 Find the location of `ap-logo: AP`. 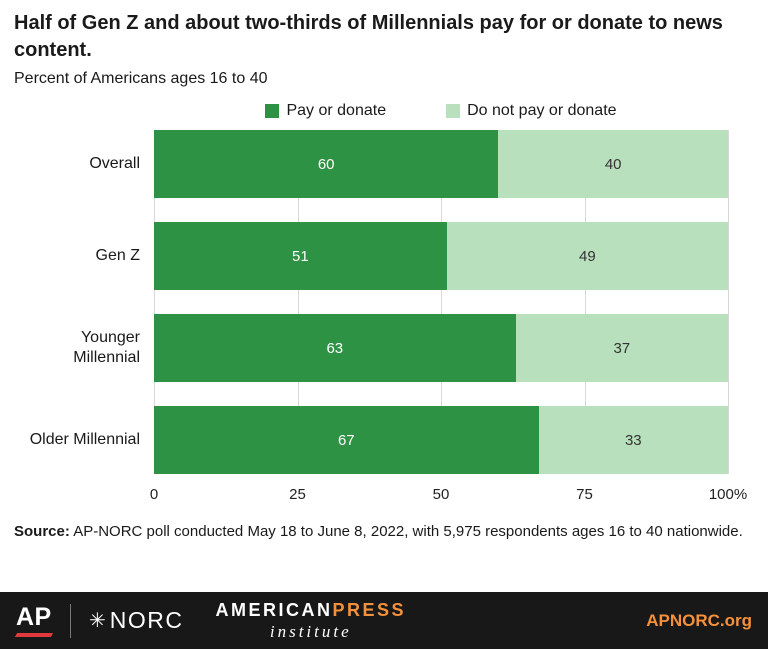

ap-logo: AP is located at coordinates (34, 619).